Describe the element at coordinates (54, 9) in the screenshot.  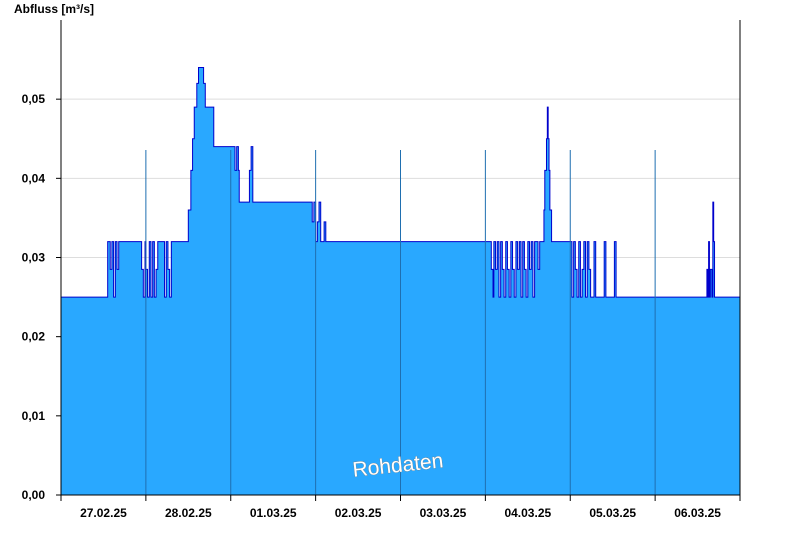
I see `y-axis-label: Abfluss [m³/s]` at that location.